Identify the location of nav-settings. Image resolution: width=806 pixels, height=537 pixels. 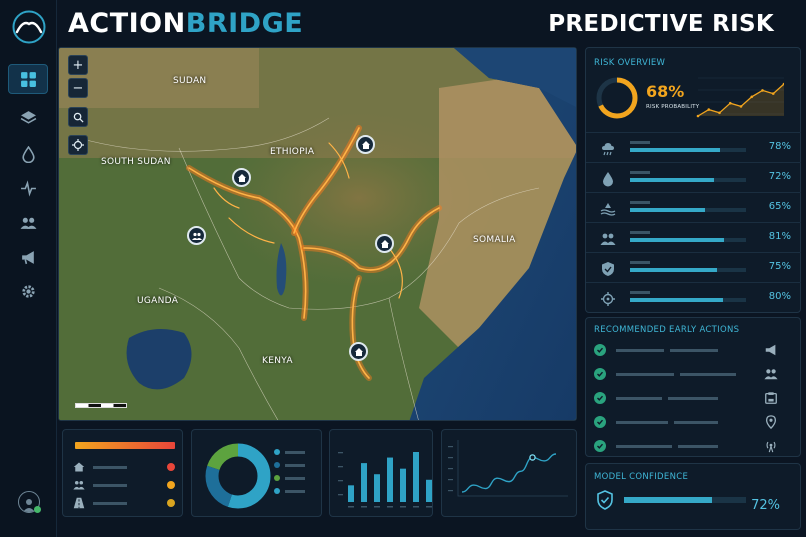
(28, 291).